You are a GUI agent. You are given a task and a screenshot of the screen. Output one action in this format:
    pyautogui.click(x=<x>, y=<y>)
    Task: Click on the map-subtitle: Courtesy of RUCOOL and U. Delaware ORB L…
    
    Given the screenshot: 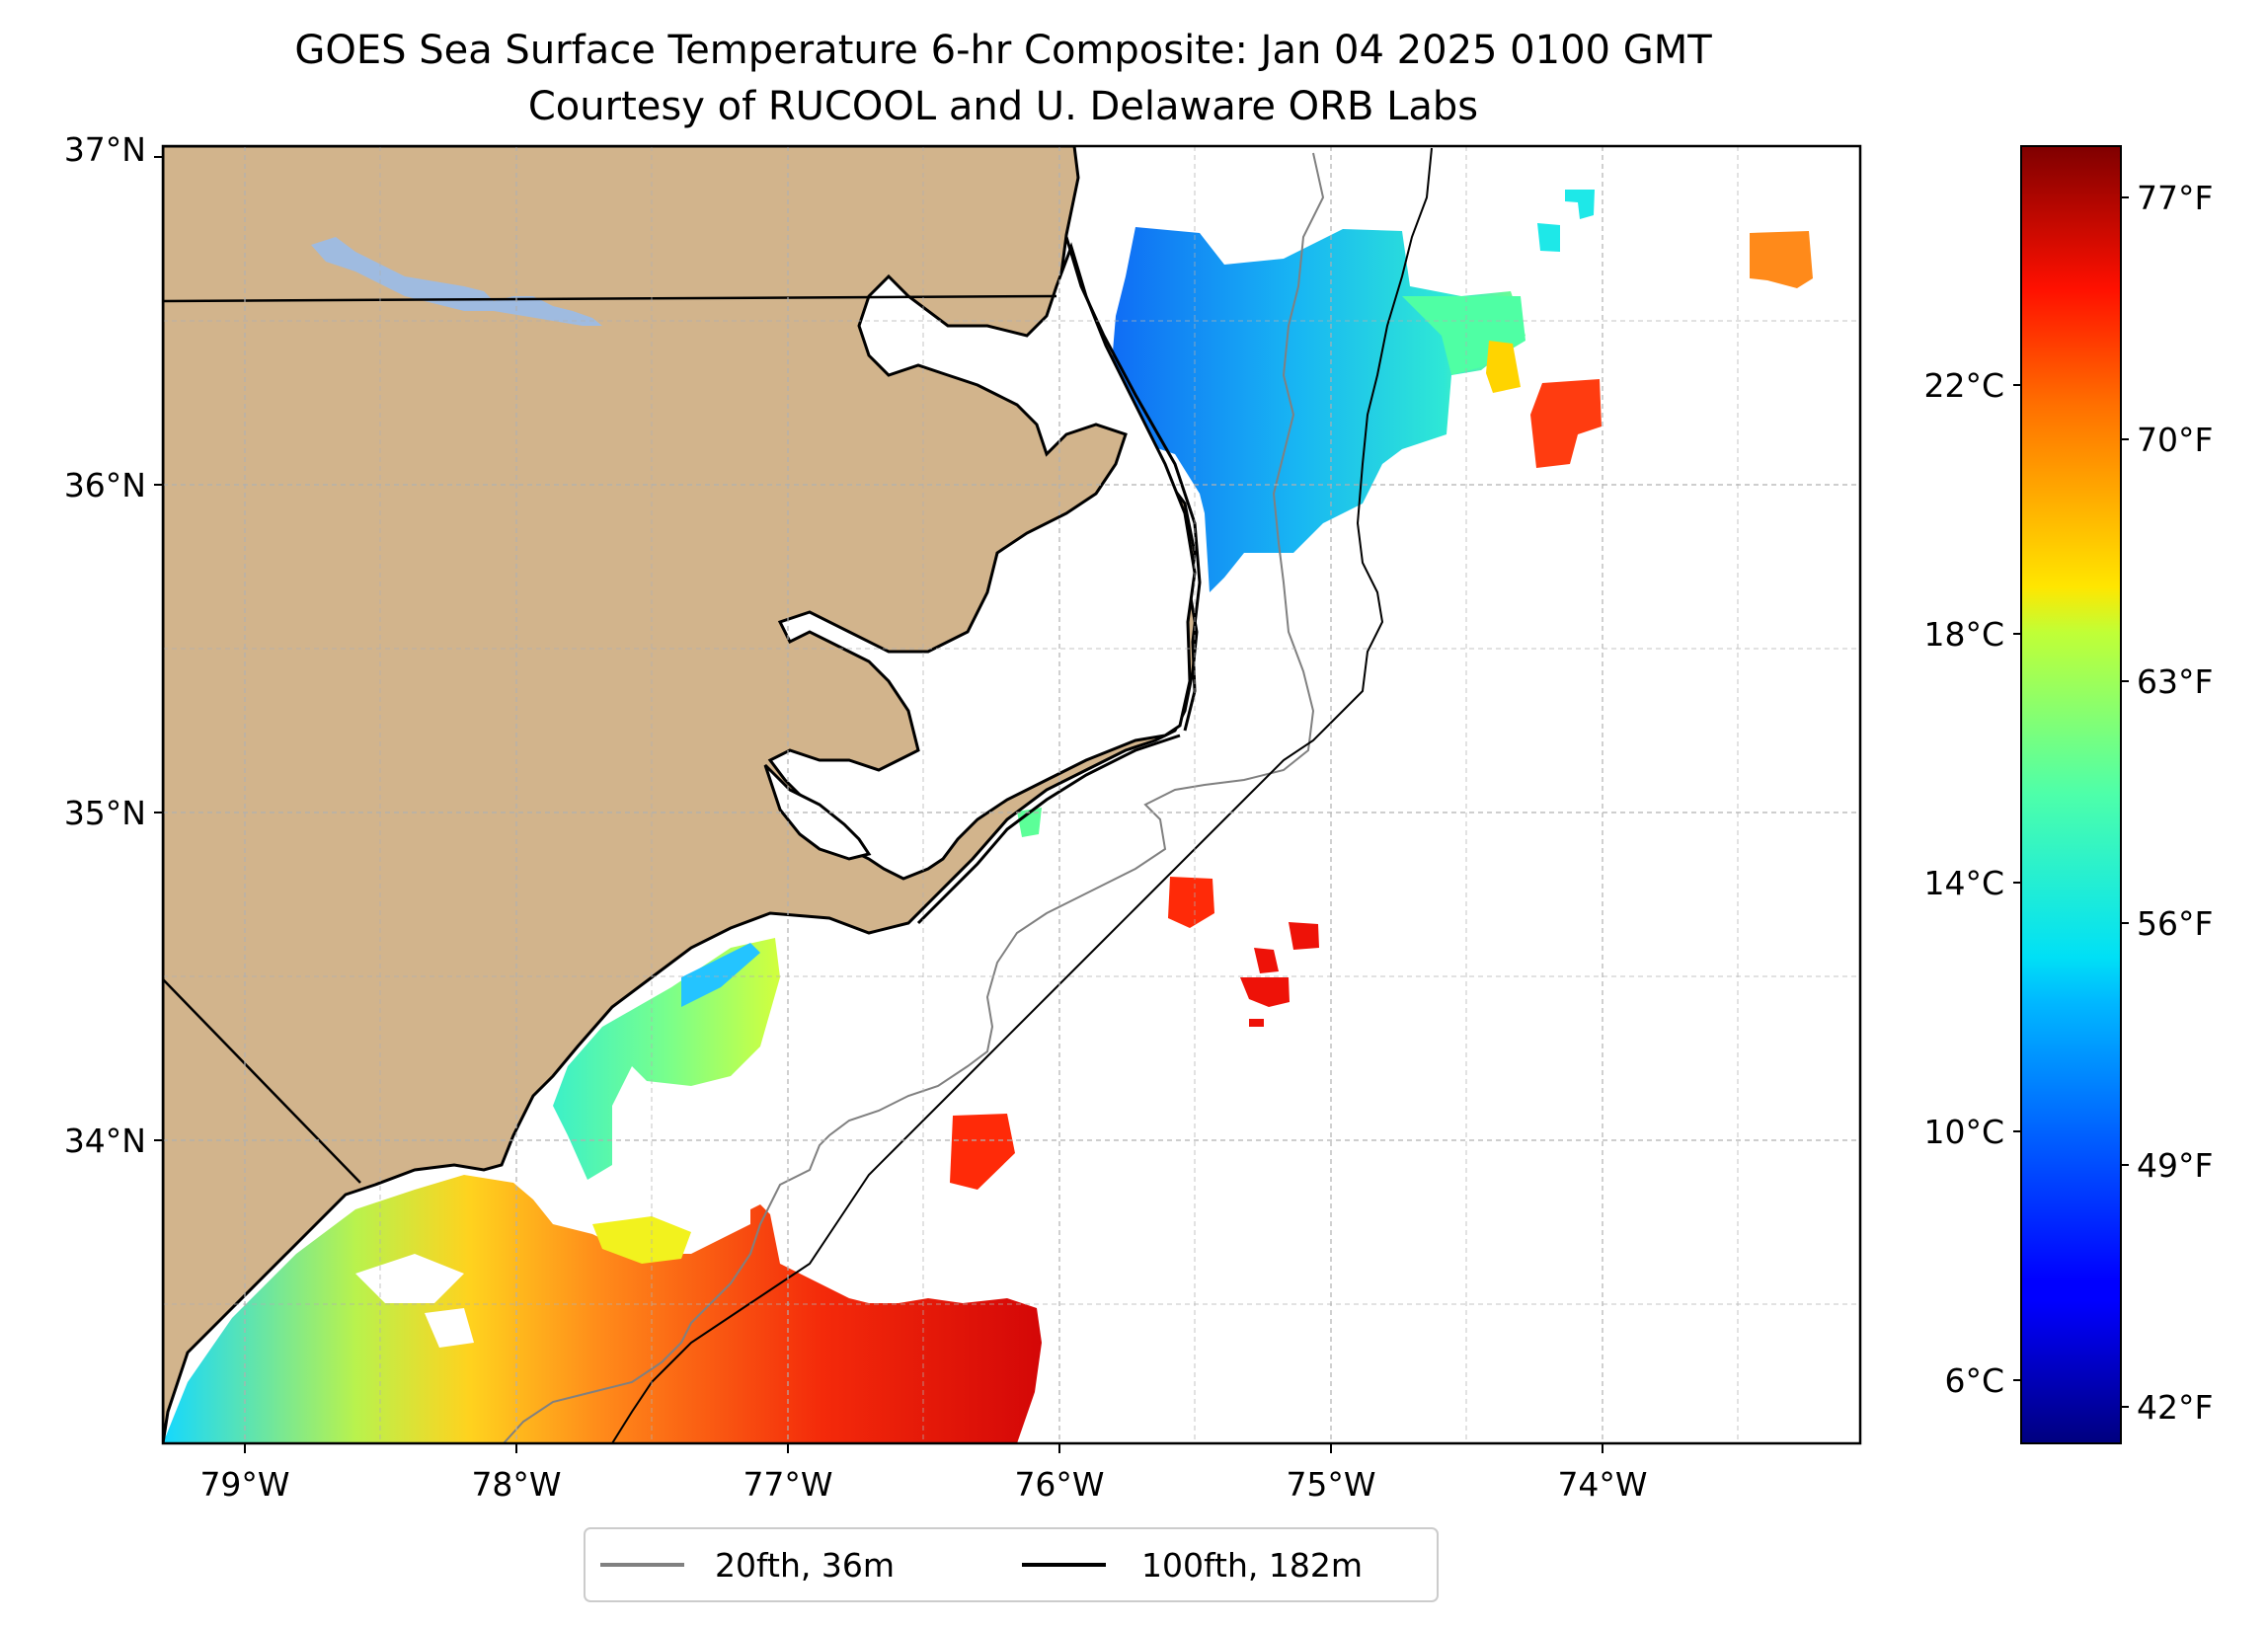 What is the action you would take?
    pyautogui.click(x=1003, y=106)
    